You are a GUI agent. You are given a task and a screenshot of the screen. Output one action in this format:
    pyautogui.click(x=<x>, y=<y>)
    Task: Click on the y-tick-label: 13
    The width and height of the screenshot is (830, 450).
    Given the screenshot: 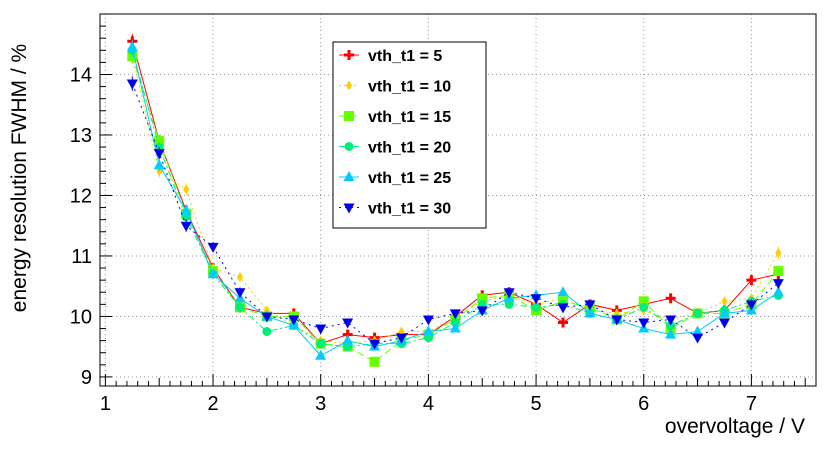 What is the action you would take?
    pyautogui.click(x=81, y=136)
    